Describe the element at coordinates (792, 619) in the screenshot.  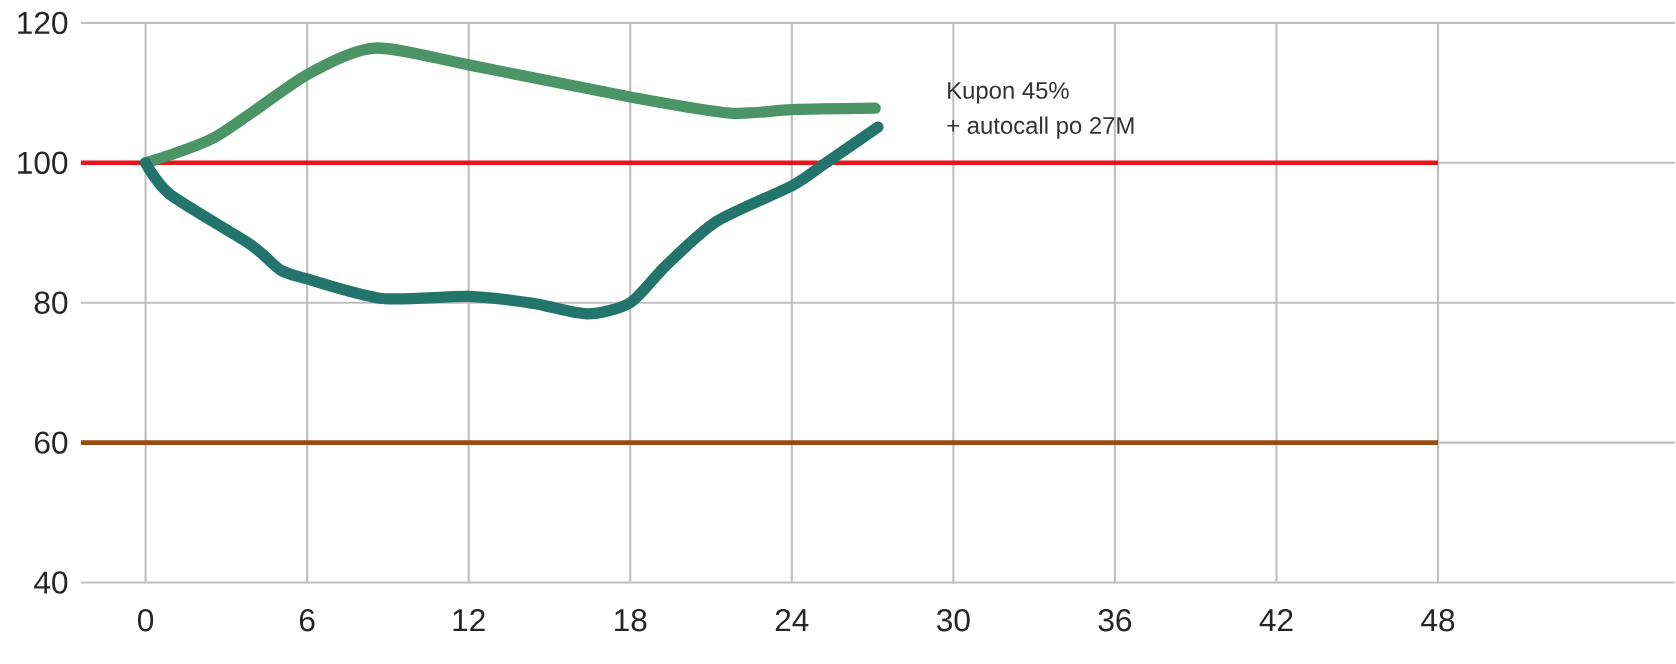
I see `x-tick-label: 24` at that location.